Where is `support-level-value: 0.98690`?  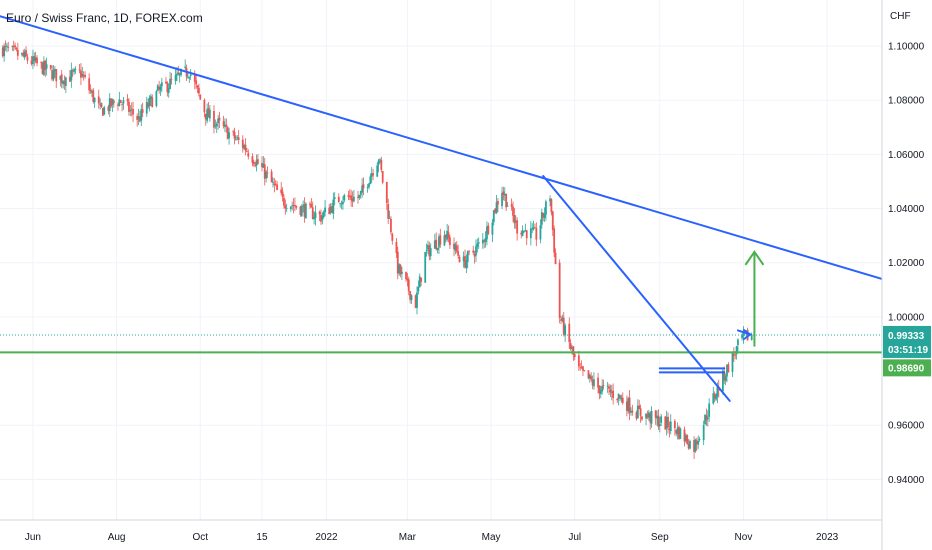
support-level-value: 0.98690 is located at coordinates (906, 368).